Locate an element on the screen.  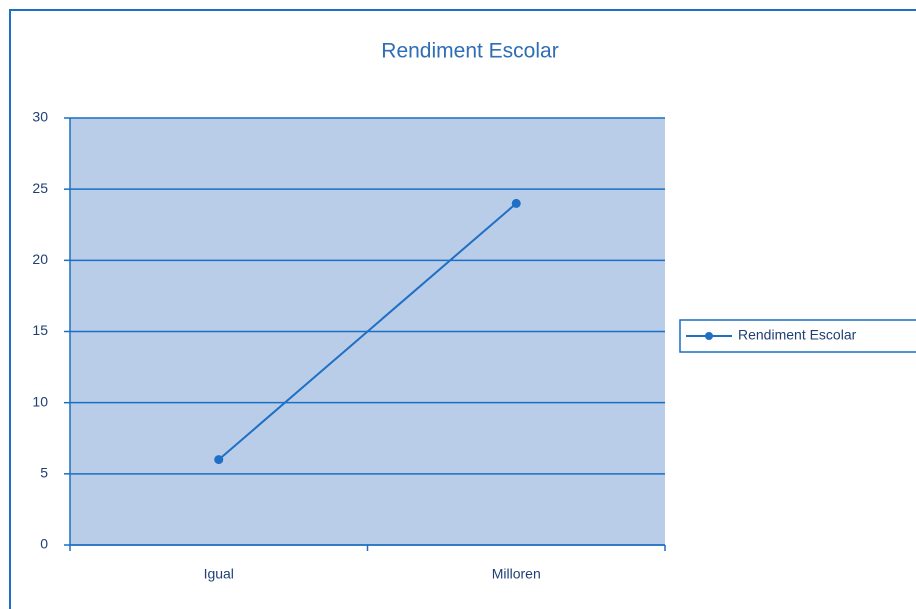
legend-marker is located at coordinates (709, 336).